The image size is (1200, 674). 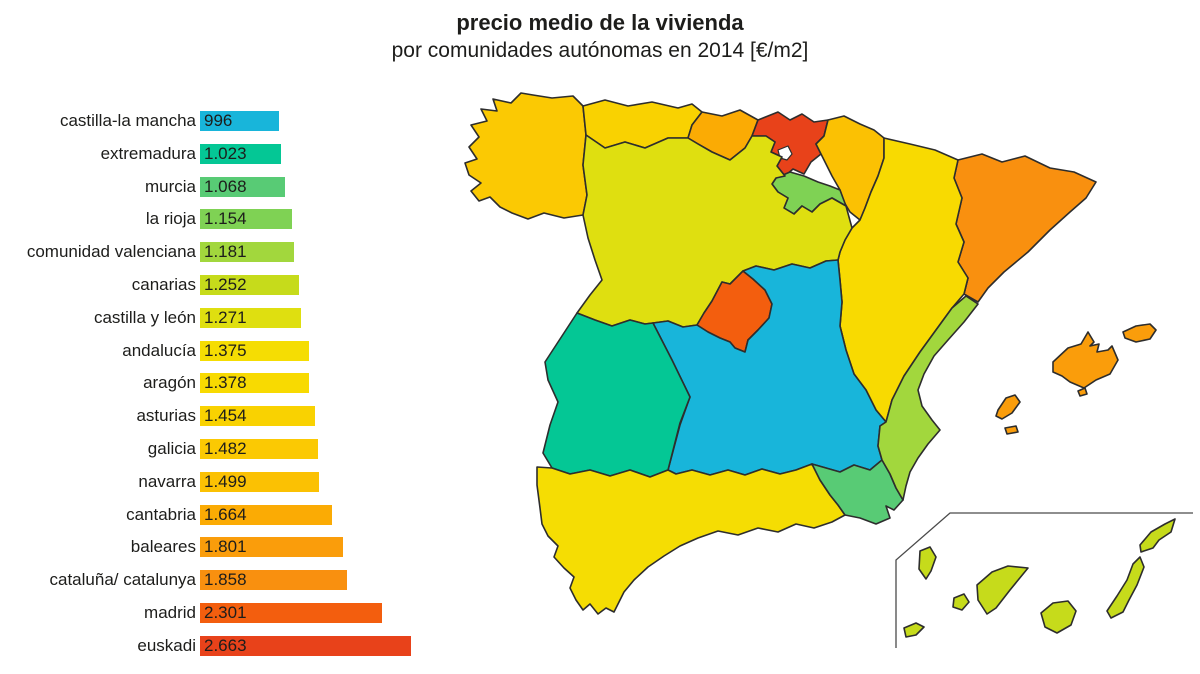 I want to click on bar-row-murcia: murcia 1.068, so click(x=205, y=186).